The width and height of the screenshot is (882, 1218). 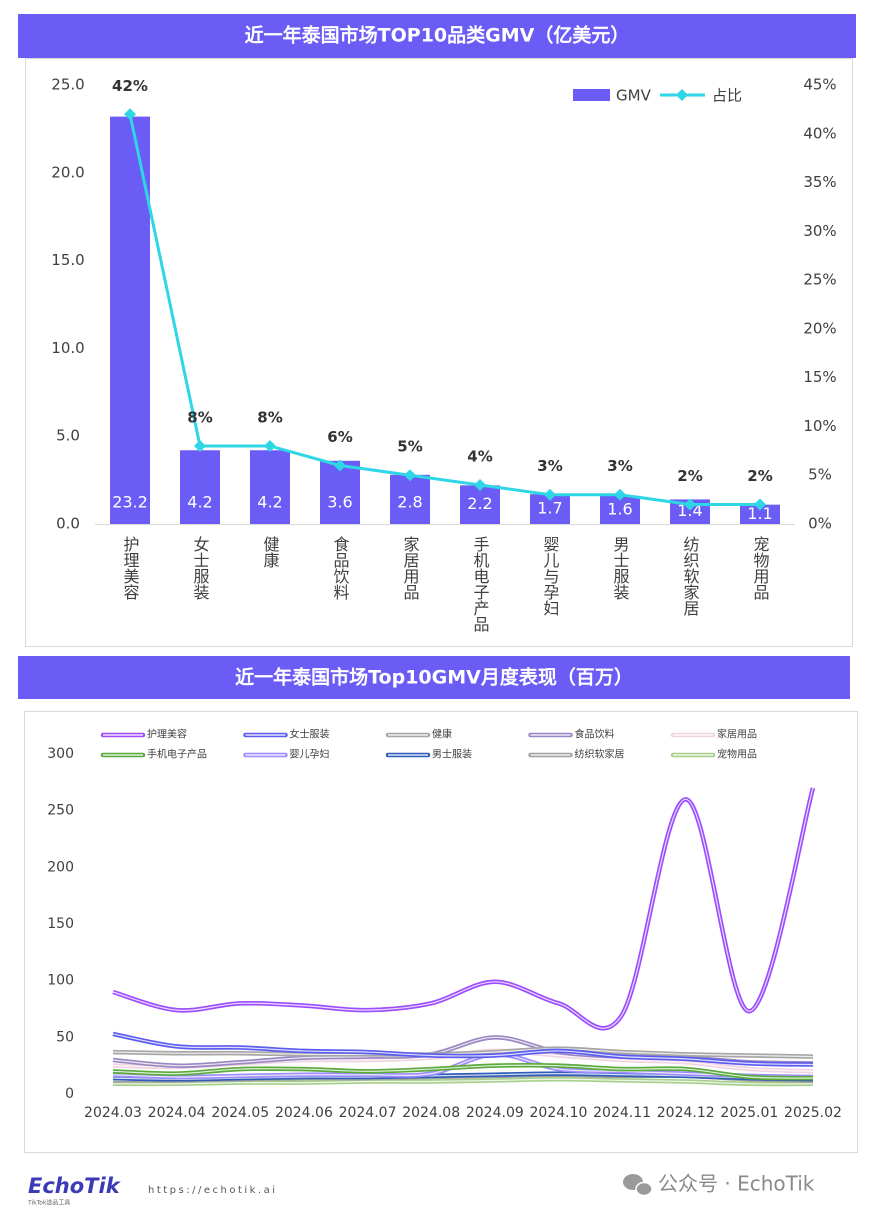 I want to click on x-tick-label: 手机电子产品, so click(x=480, y=584).